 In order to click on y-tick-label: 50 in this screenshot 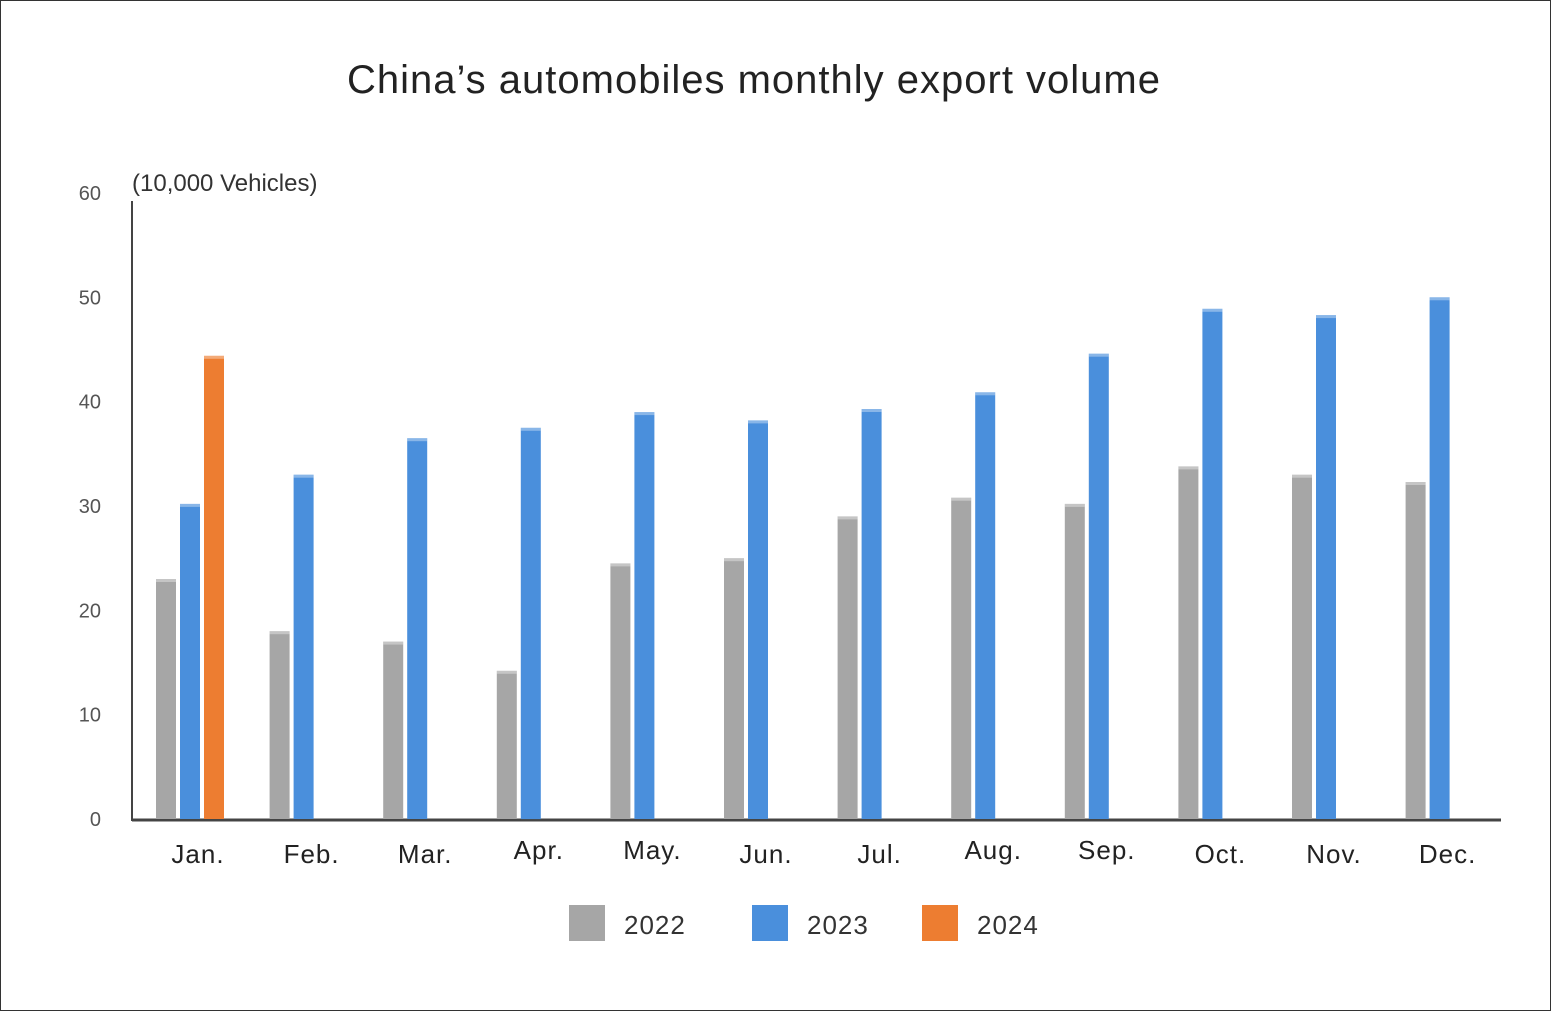, I will do `click(90, 298)`.